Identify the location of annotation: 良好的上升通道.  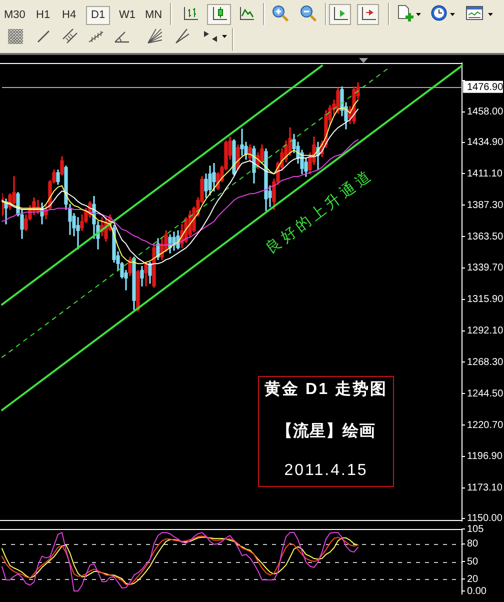
(319, 212).